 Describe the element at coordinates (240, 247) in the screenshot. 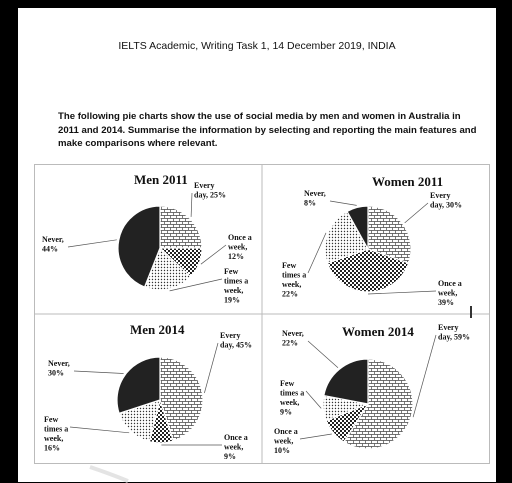

I see `data-label-once-a-week: Once a week, 12%` at that location.